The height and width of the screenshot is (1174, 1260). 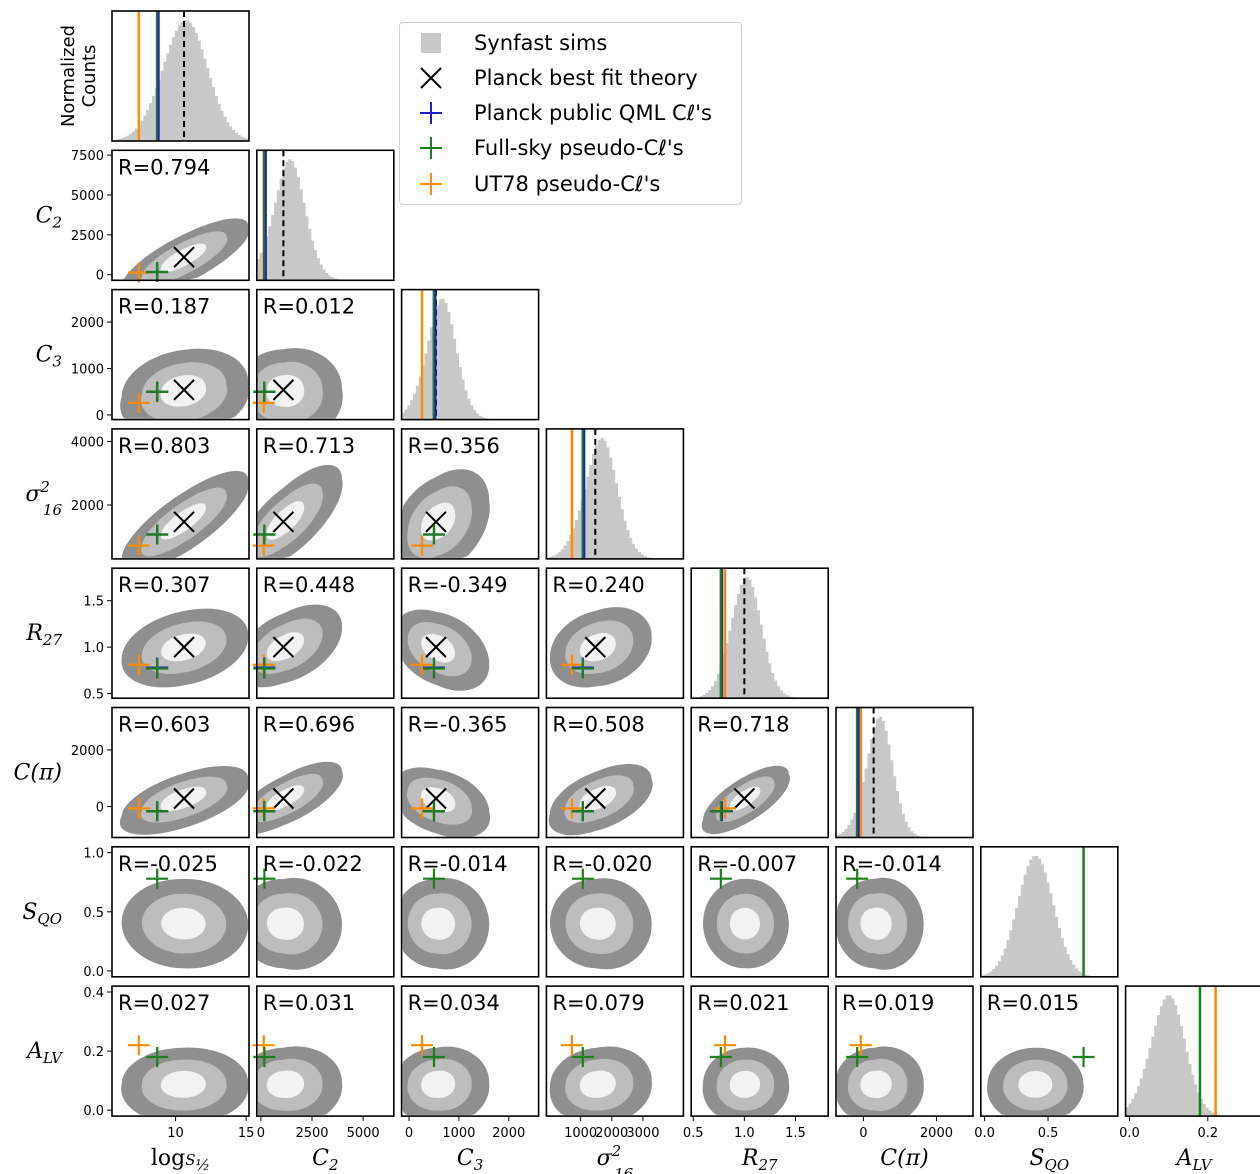 What do you see at coordinates (246, 1133) in the screenshot?
I see `x-tick-label: 15` at bounding box center [246, 1133].